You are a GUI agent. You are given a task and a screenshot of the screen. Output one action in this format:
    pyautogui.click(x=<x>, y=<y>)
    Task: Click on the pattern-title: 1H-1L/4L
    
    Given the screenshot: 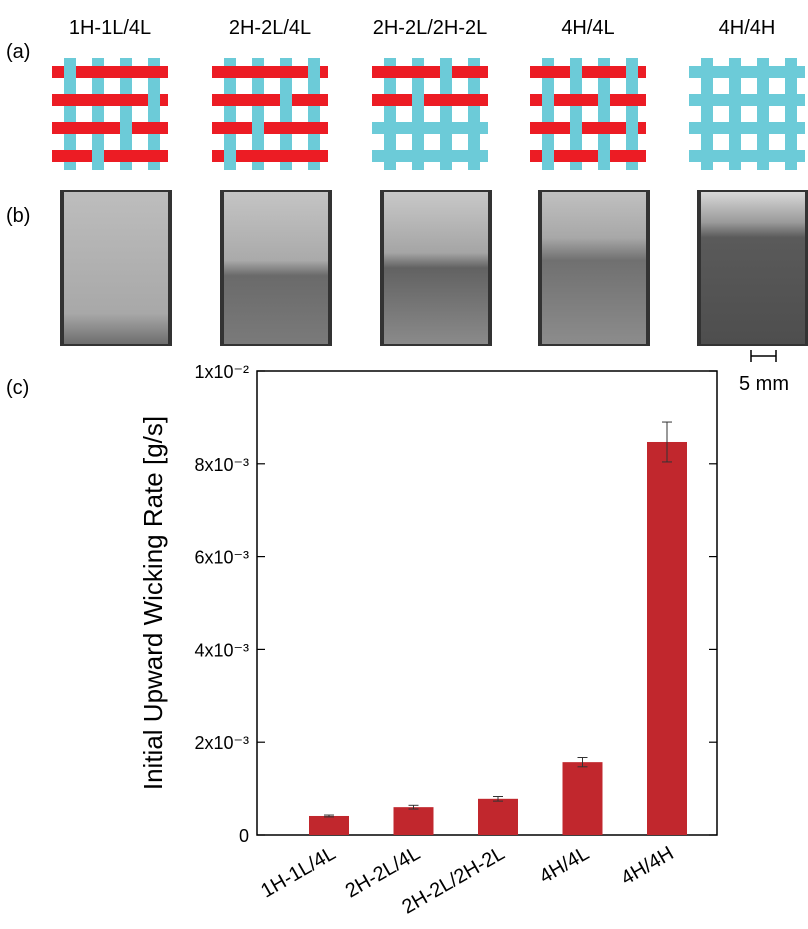 What is the action you would take?
    pyautogui.click(x=110, y=28)
    